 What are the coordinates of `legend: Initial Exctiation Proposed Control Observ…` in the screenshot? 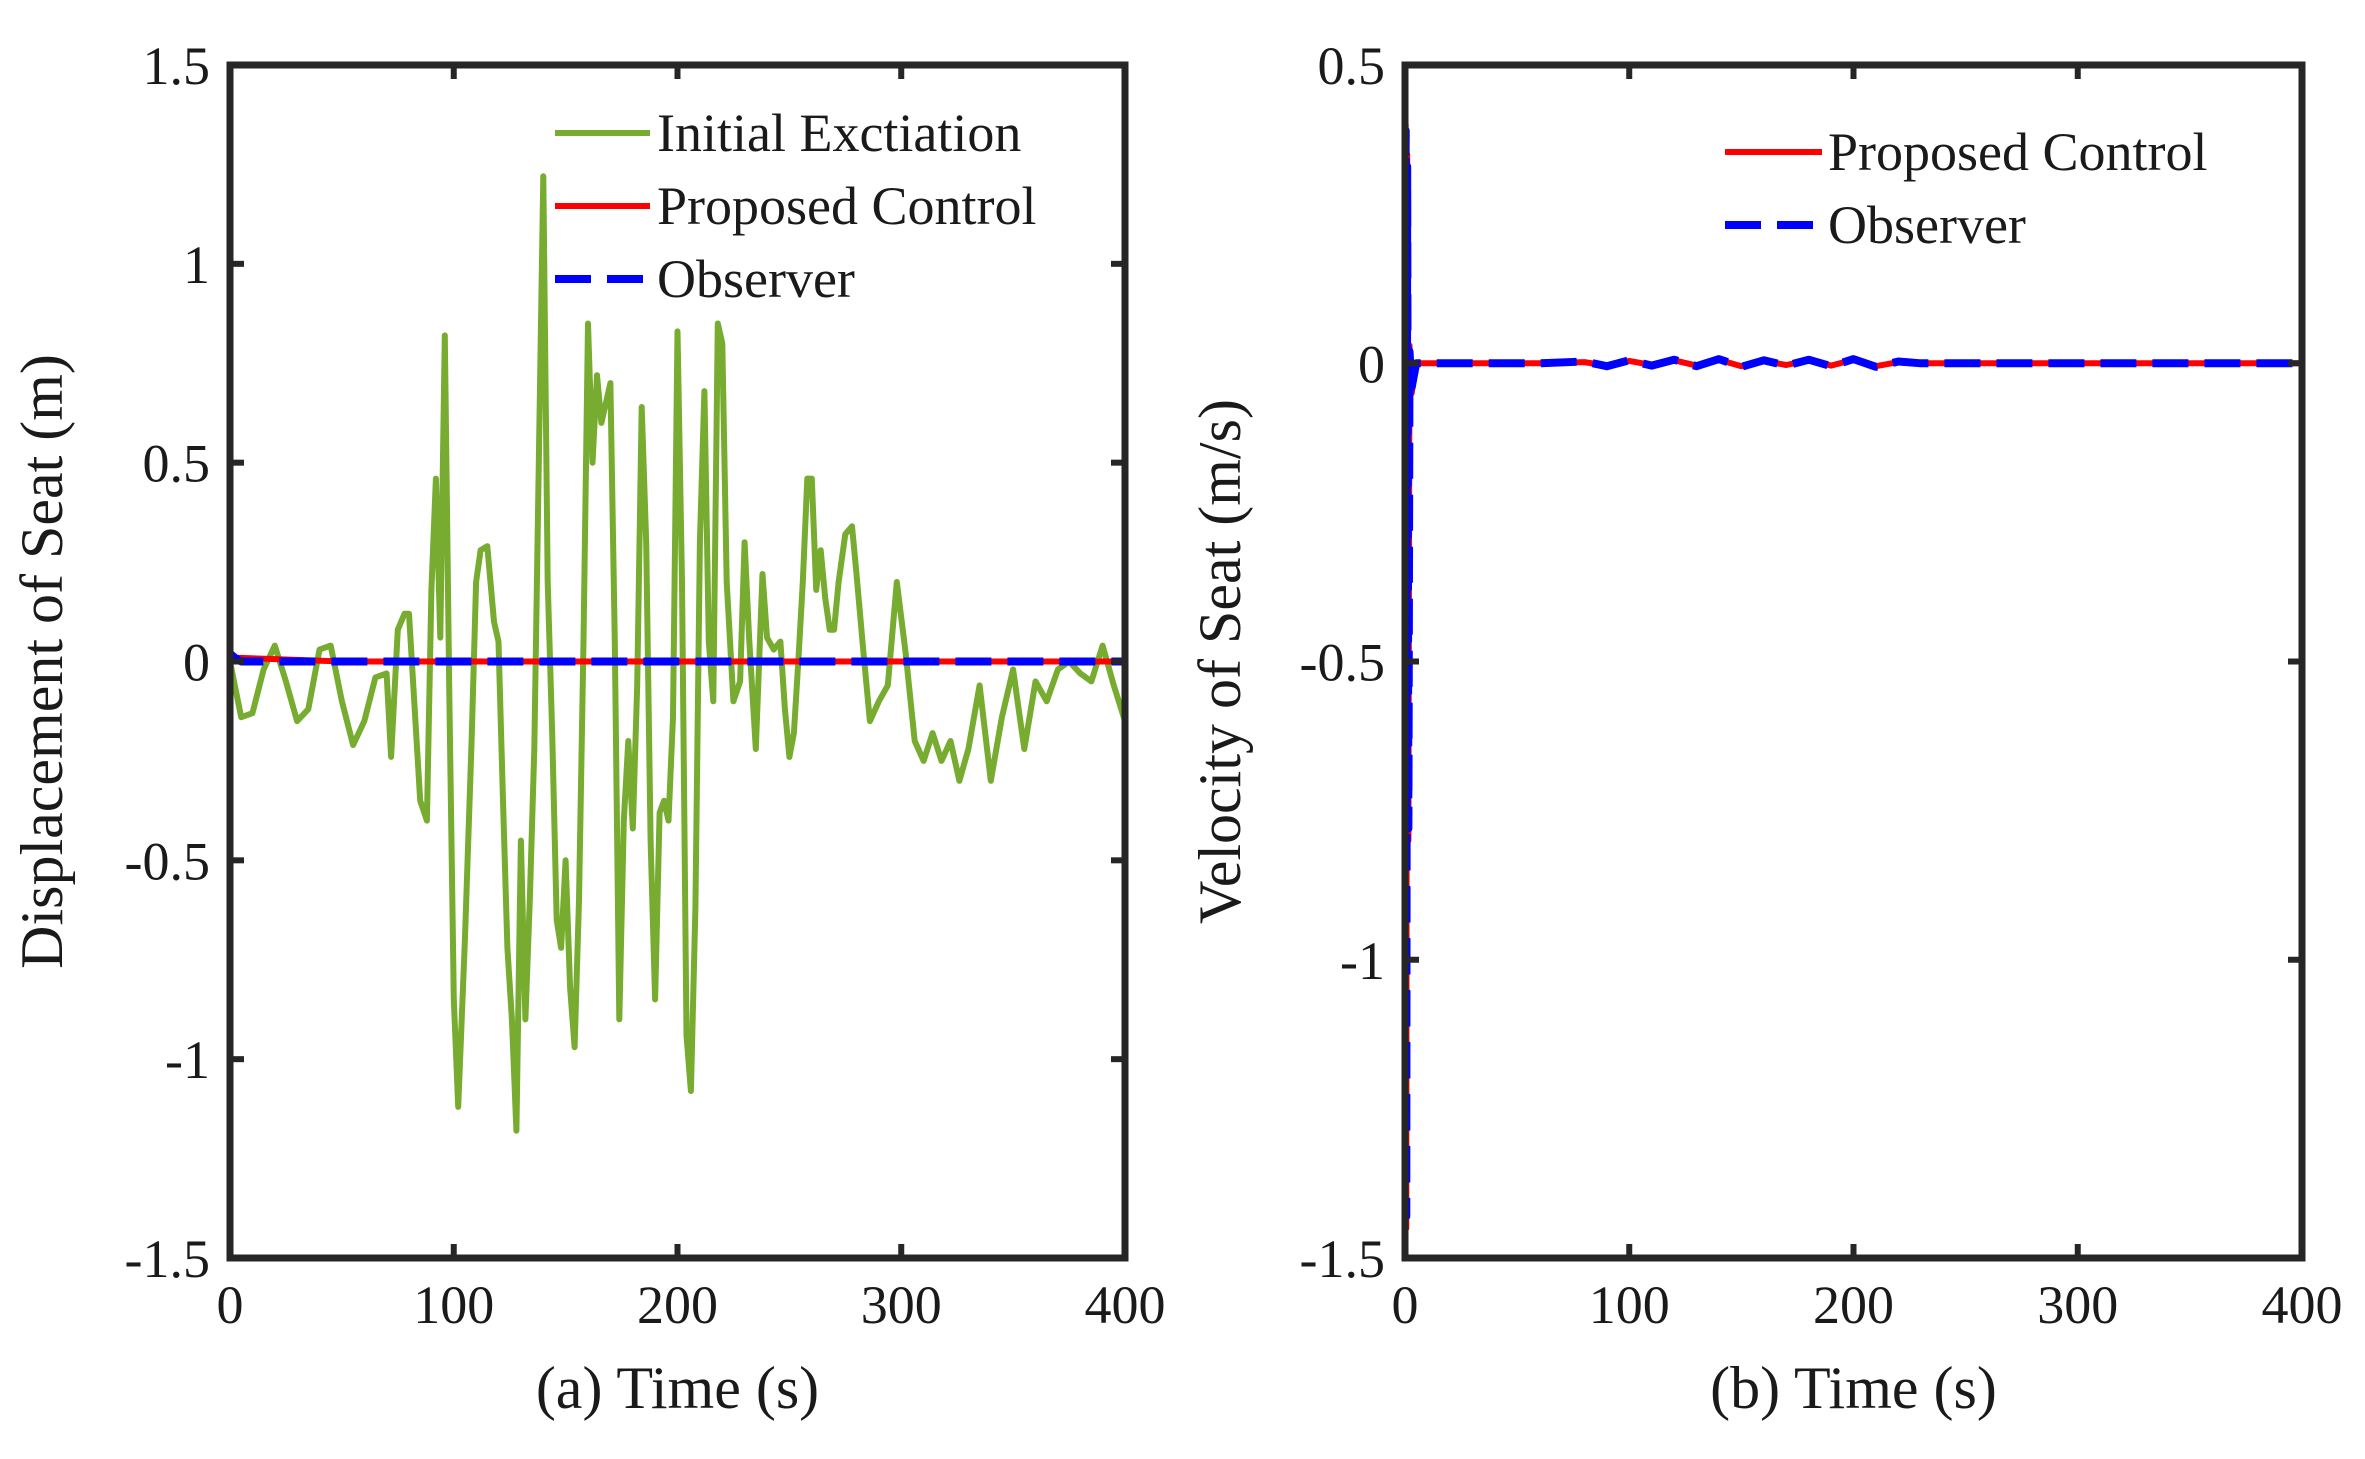 It's located at (796, 206).